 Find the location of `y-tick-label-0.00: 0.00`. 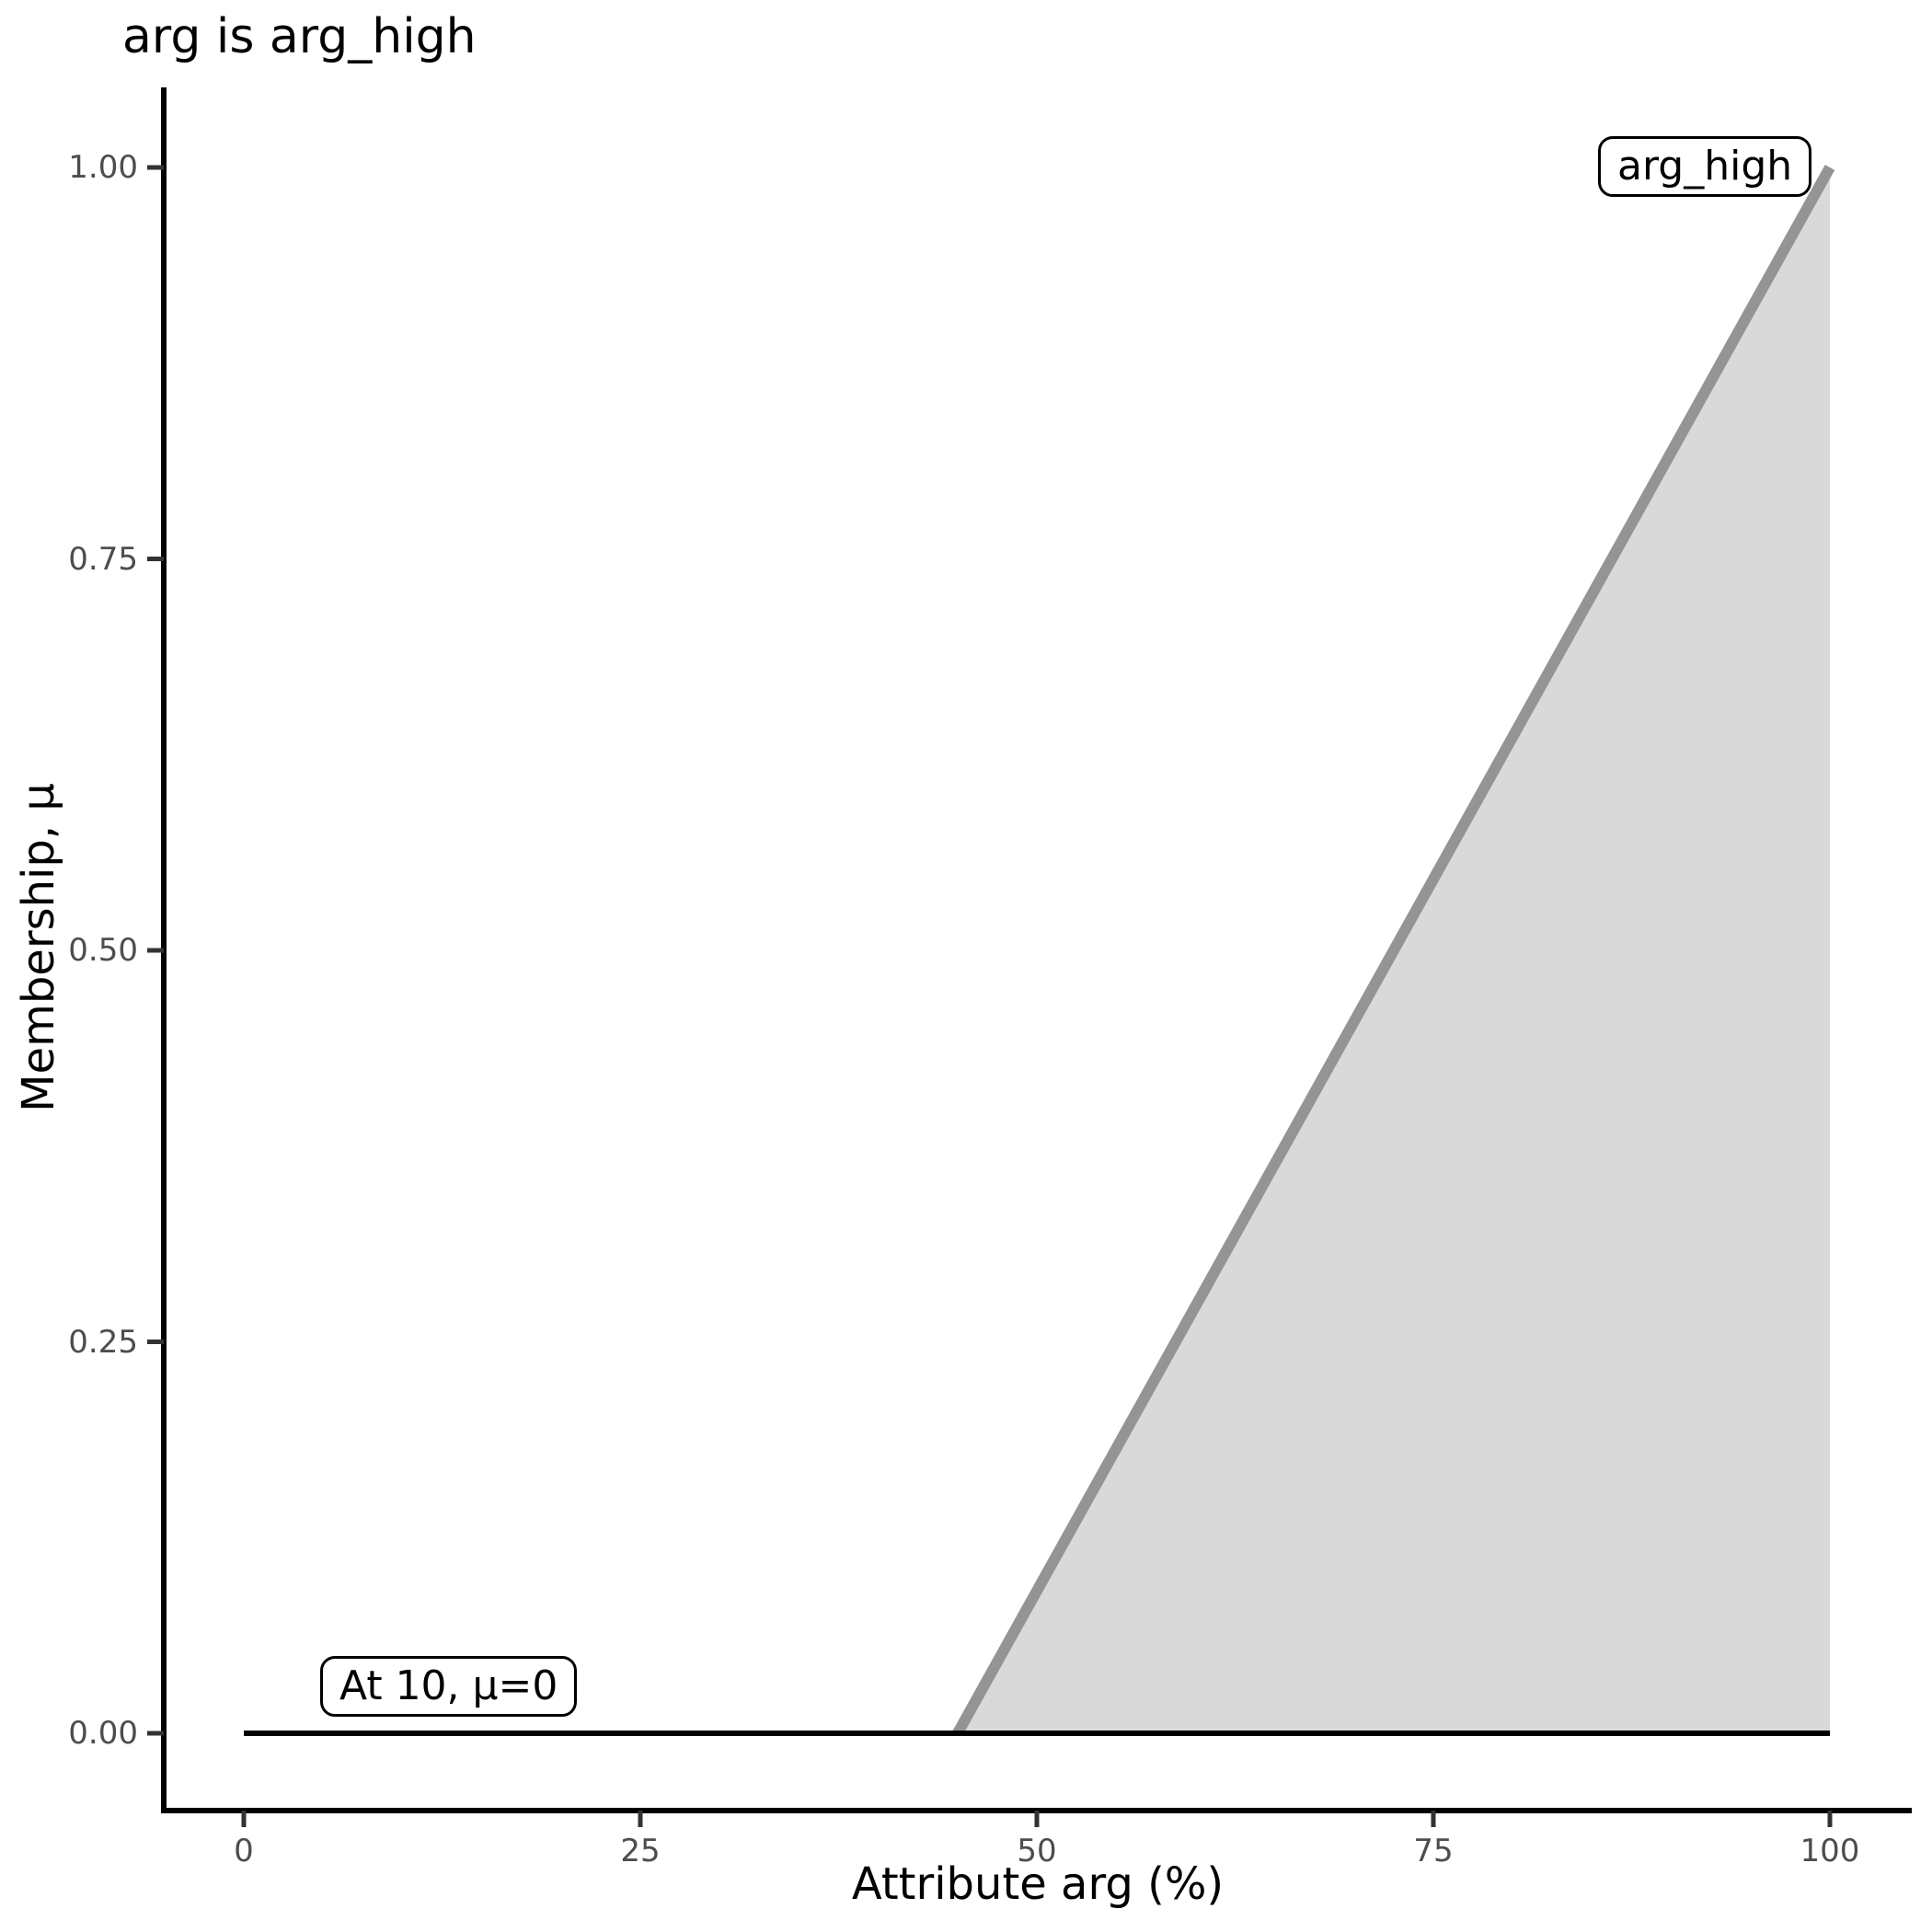

y-tick-label-0.00: 0.00 is located at coordinates (103, 1733).